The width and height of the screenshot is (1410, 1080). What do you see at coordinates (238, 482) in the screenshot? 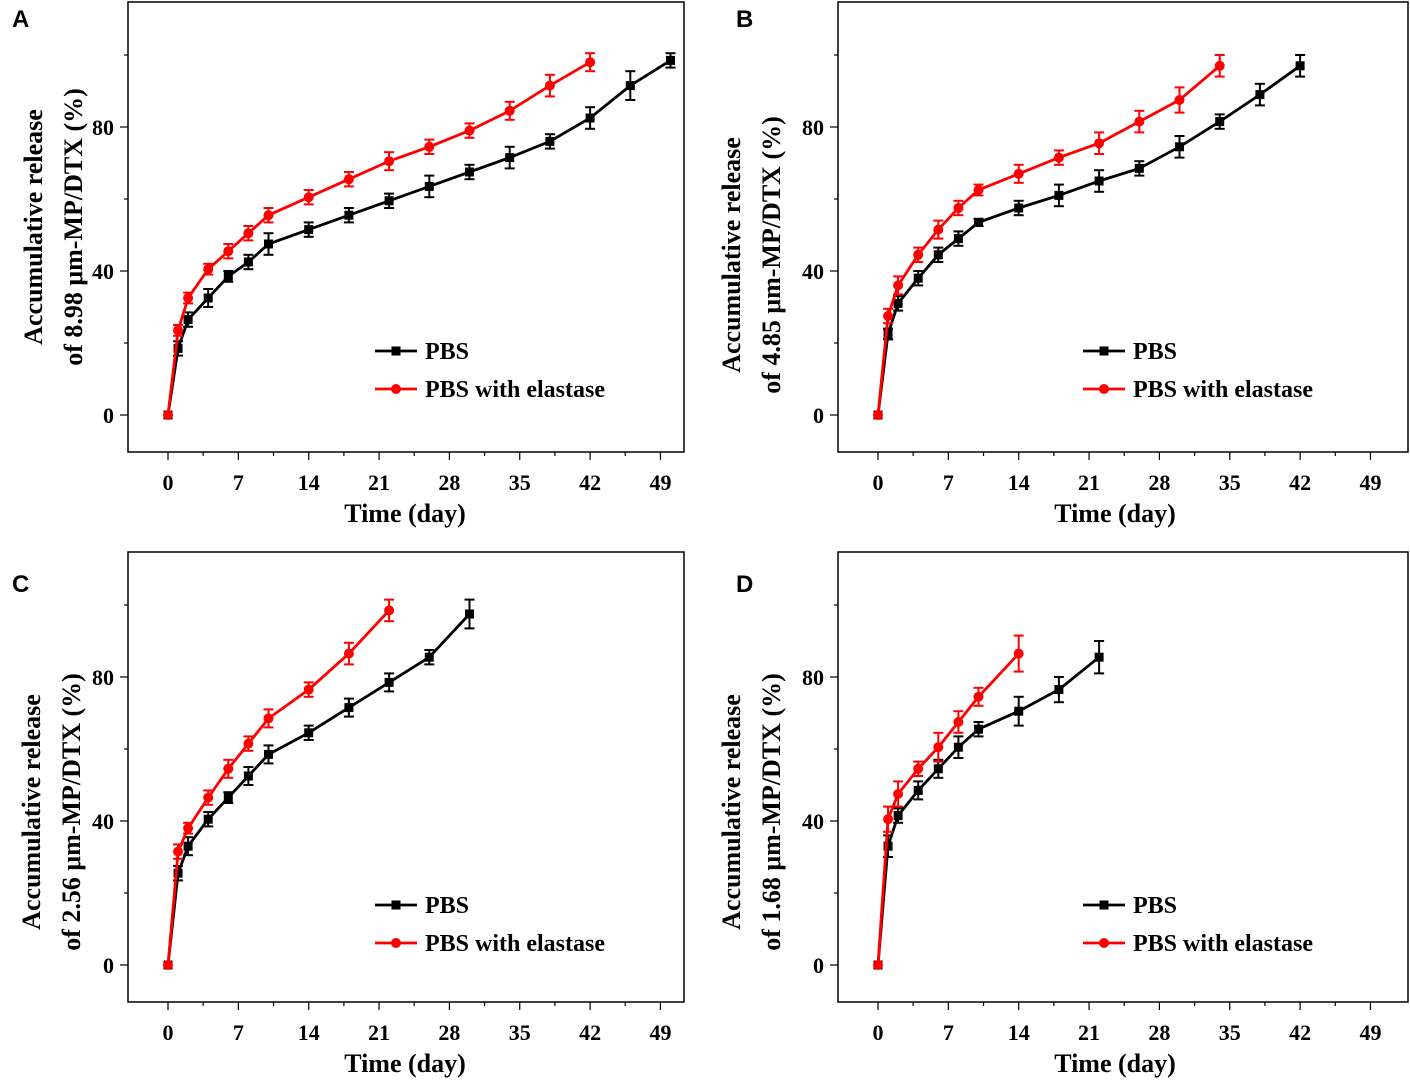
I see `panel-a-x-tick-label-7: 7` at bounding box center [238, 482].